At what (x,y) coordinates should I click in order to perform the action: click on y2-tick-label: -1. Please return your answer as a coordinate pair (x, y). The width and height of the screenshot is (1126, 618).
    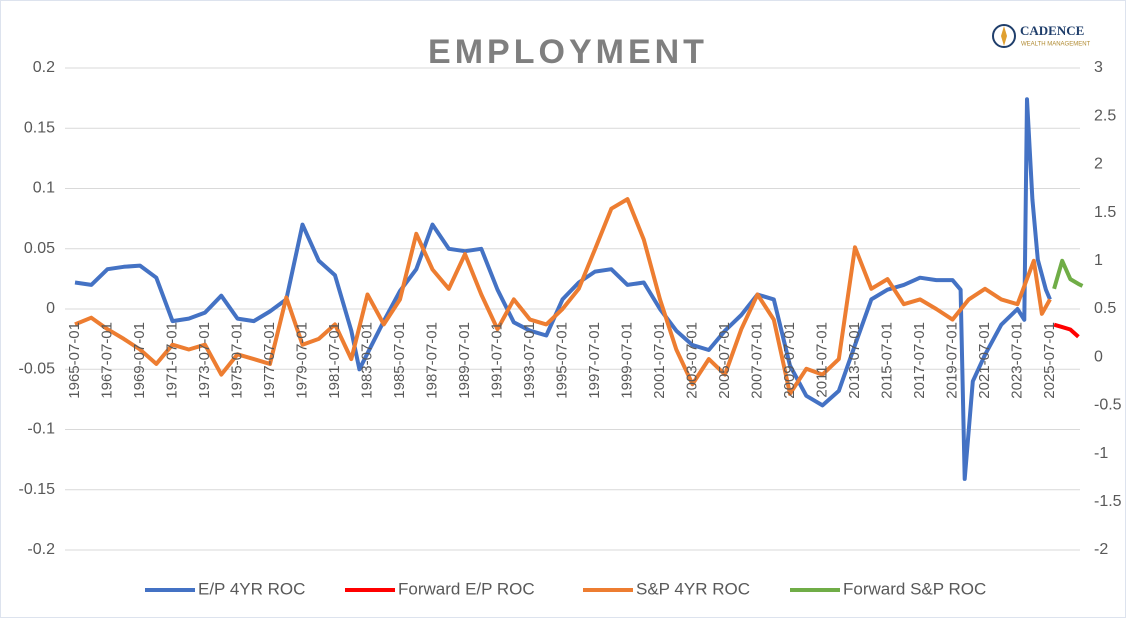
    Looking at the image, I should click on (1101, 453).